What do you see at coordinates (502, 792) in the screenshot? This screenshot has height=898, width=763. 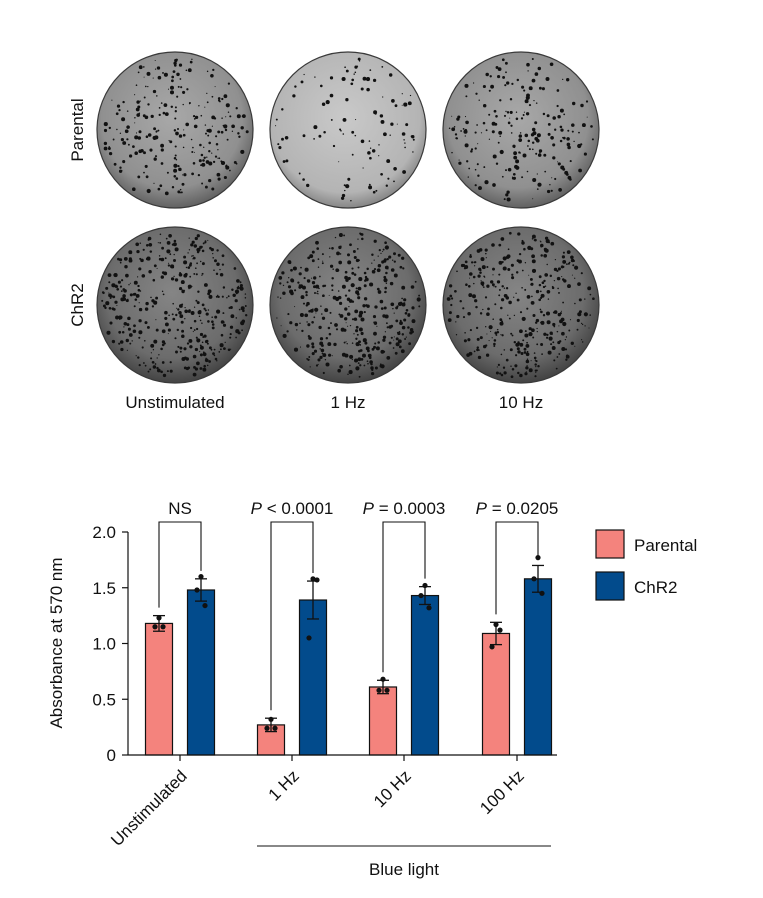 I see `x-tick-label-100-hz: 100 Hz` at bounding box center [502, 792].